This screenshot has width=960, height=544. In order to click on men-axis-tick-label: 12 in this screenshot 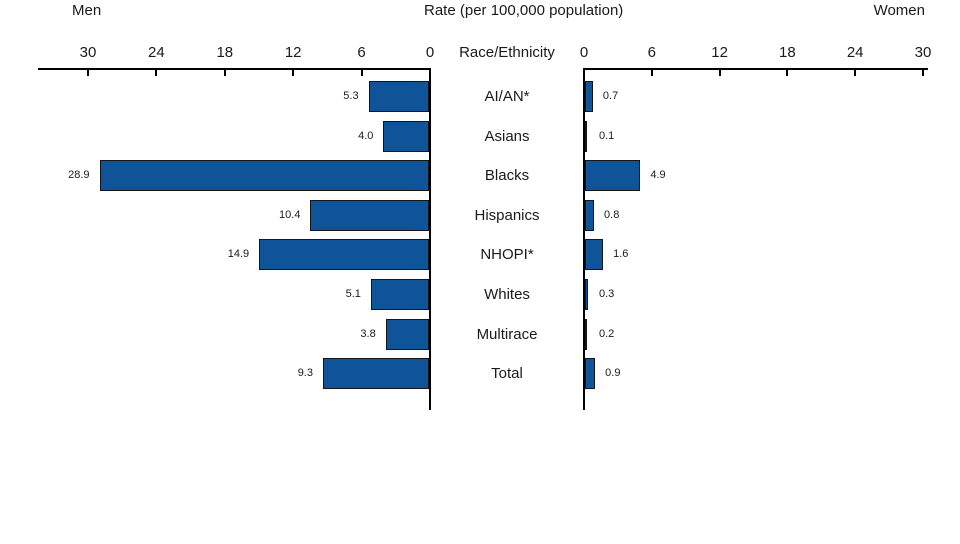, I will do `click(293, 52)`.